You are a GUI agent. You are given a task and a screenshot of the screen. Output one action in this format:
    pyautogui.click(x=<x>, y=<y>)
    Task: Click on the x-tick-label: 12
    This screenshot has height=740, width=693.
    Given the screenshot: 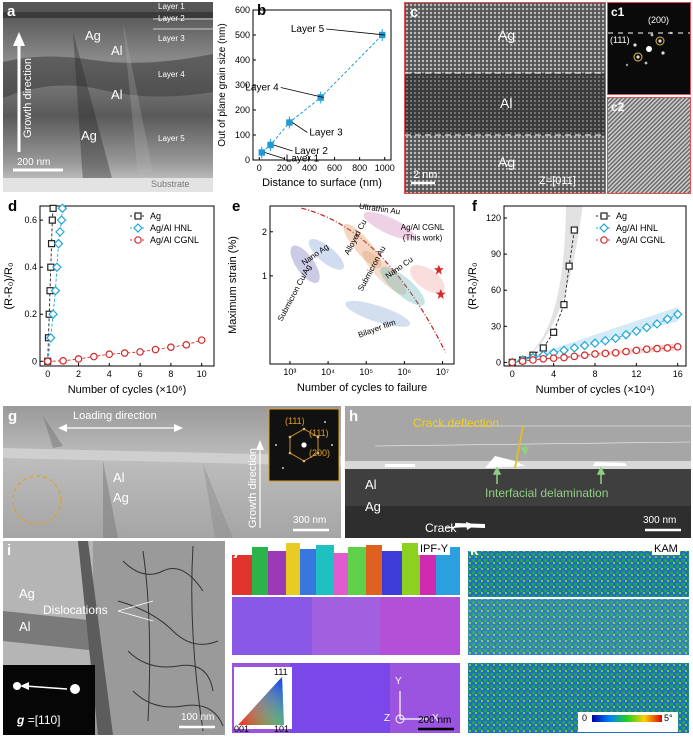 What is the action you would take?
    pyautogui.click(x=636, y=374)
    